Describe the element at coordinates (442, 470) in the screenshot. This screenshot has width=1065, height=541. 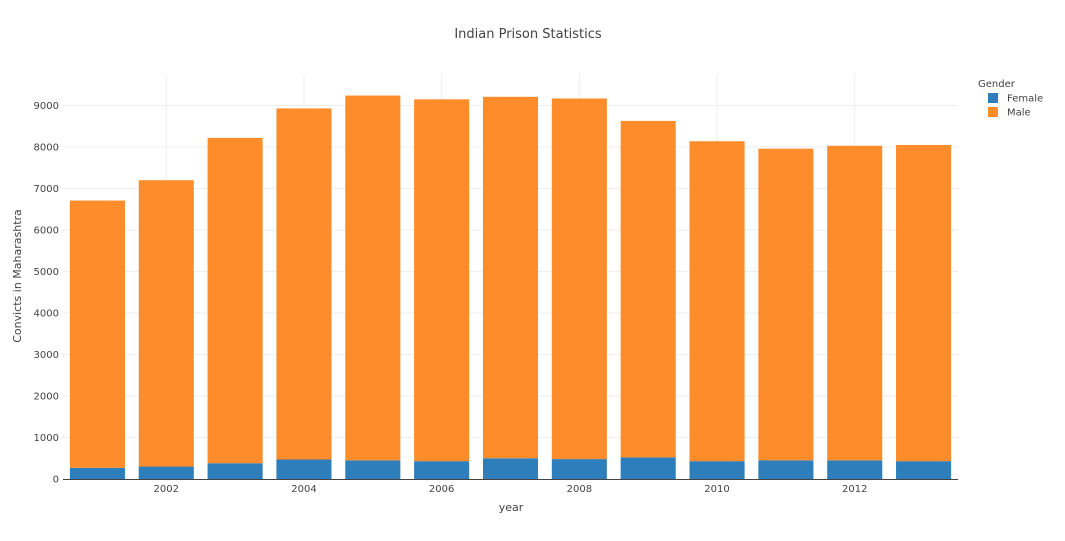
I see `bar-female-2006` at that location.